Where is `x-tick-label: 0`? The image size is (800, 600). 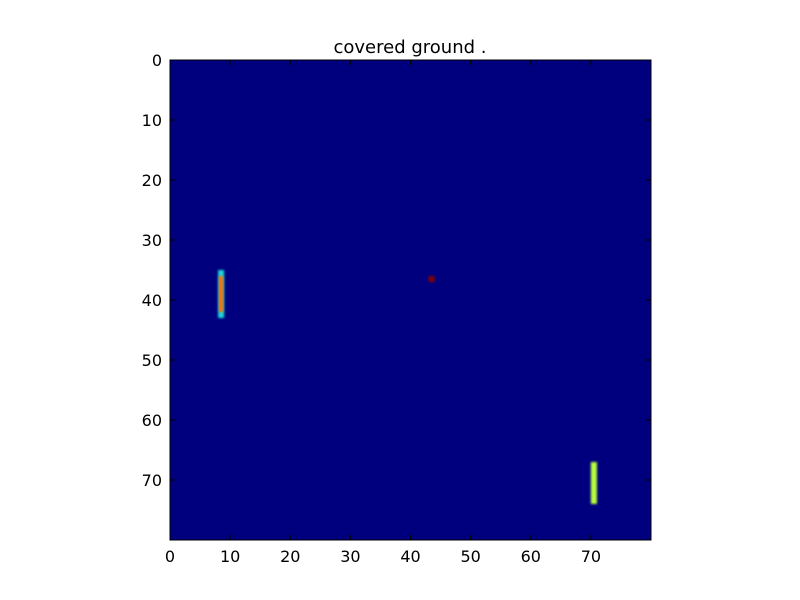 x-tick-label: 0 is located at coordinates (170, 556).